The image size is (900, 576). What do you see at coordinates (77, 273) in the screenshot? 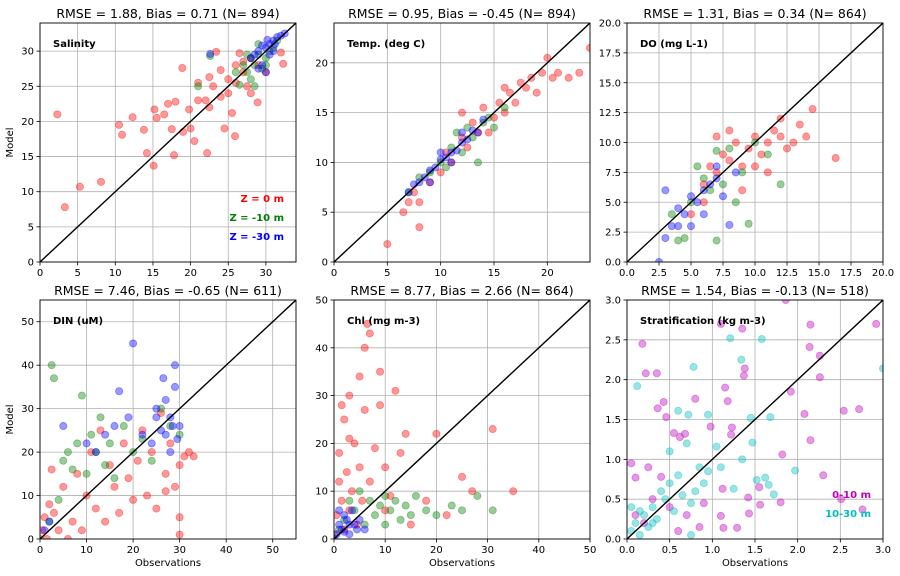
I see `x-tick-label: 5` at bounding box center [77, 273].